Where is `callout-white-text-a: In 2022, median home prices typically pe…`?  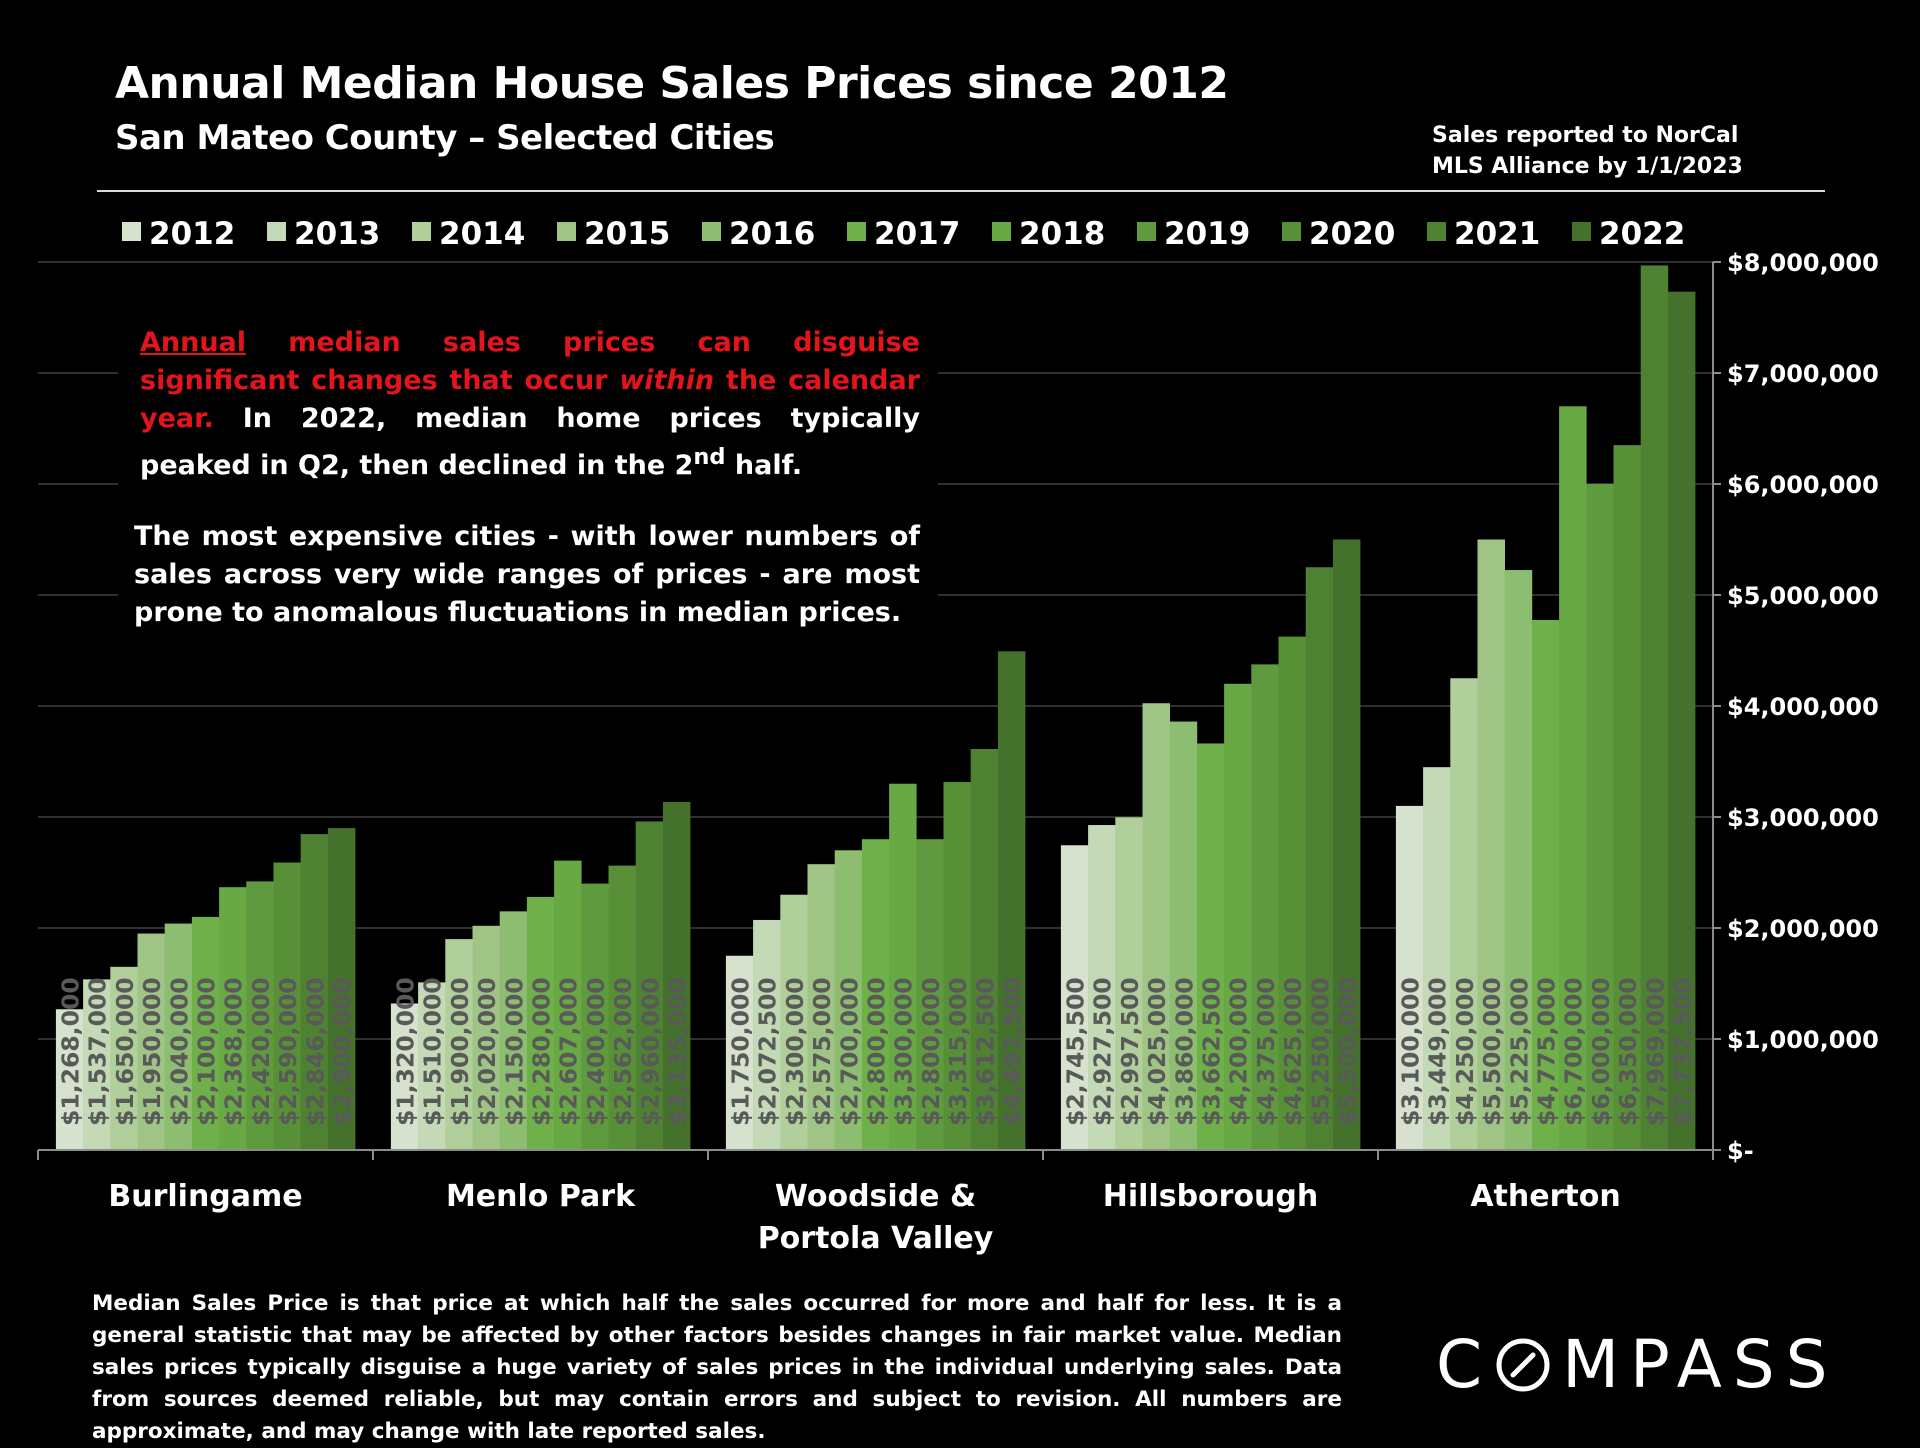
callout-white-text-a: In 2022, median home prices typically pe… is located at coordinates (530, 442).